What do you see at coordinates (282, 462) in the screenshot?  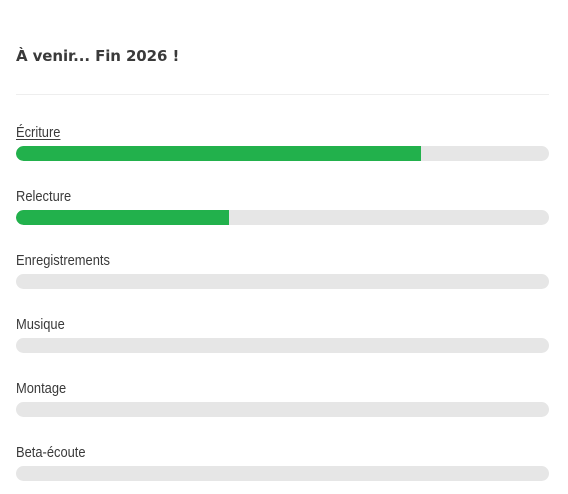 I see `progress-item-beta-ecoute: Beta-écoute` at bounding box center [282, 462].